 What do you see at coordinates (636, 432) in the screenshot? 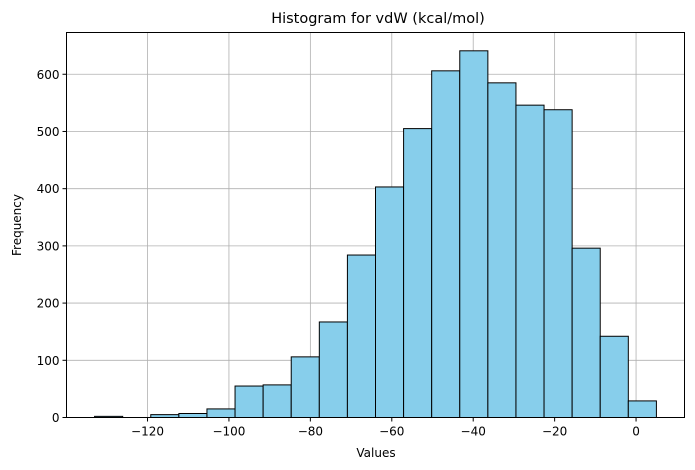
I see `x-tick-label: 0` at bounding box center [636, 432].